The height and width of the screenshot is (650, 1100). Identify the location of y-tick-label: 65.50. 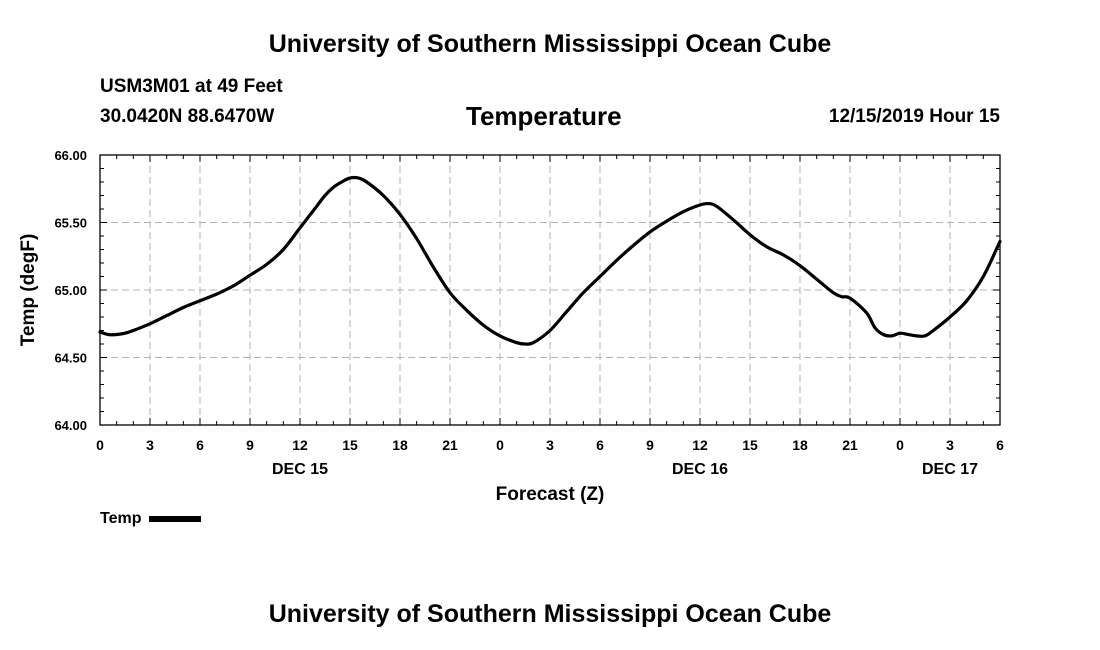
(70, 223).